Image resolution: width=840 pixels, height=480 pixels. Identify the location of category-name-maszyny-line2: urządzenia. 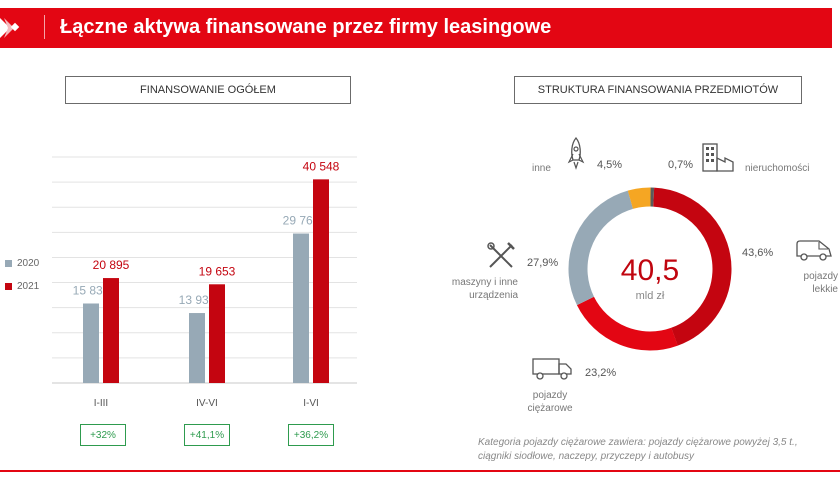
(493, 295).